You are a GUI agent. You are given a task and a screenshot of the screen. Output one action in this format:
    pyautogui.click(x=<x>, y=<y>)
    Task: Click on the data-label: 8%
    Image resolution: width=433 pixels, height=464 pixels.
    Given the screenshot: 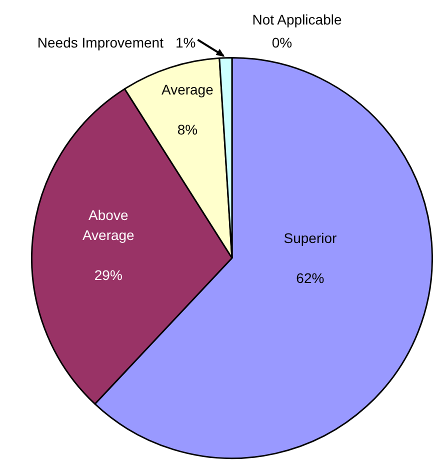 What is the action you would take?
    pyautogui.click(x=187, y=130)
    